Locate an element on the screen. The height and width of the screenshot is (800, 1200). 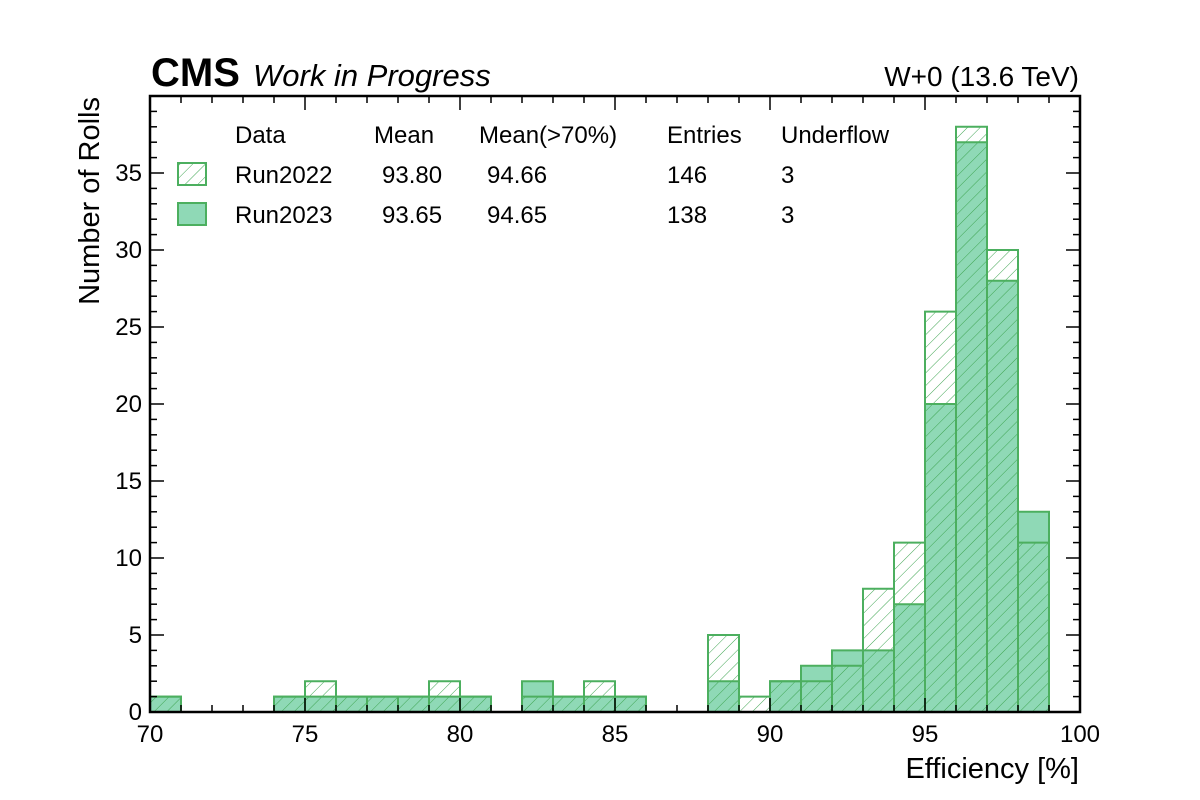
x-tick-label: 90 is located at coordinates (770, 734).